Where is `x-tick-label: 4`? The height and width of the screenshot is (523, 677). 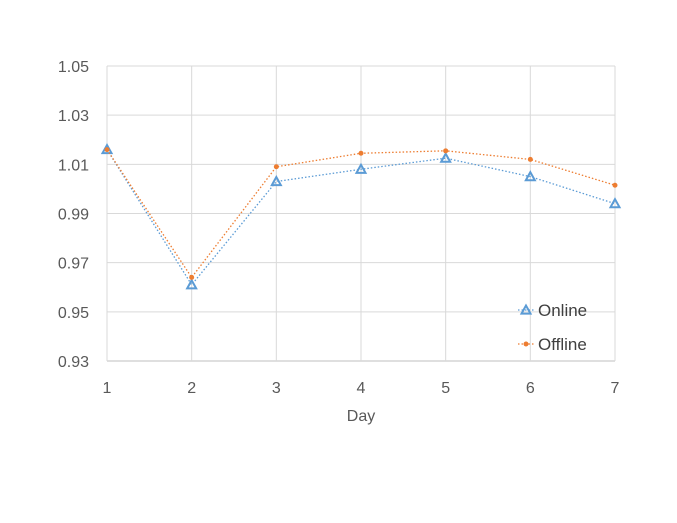 x-tick-label: 4 is located at coordinates (361, 388).